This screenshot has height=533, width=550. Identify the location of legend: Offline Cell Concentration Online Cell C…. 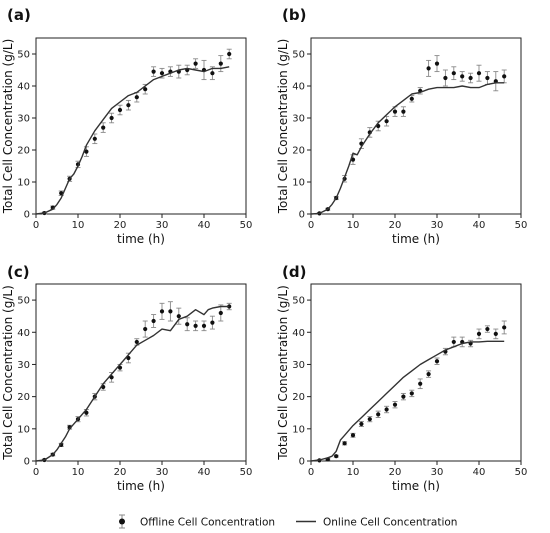
(288, 521).